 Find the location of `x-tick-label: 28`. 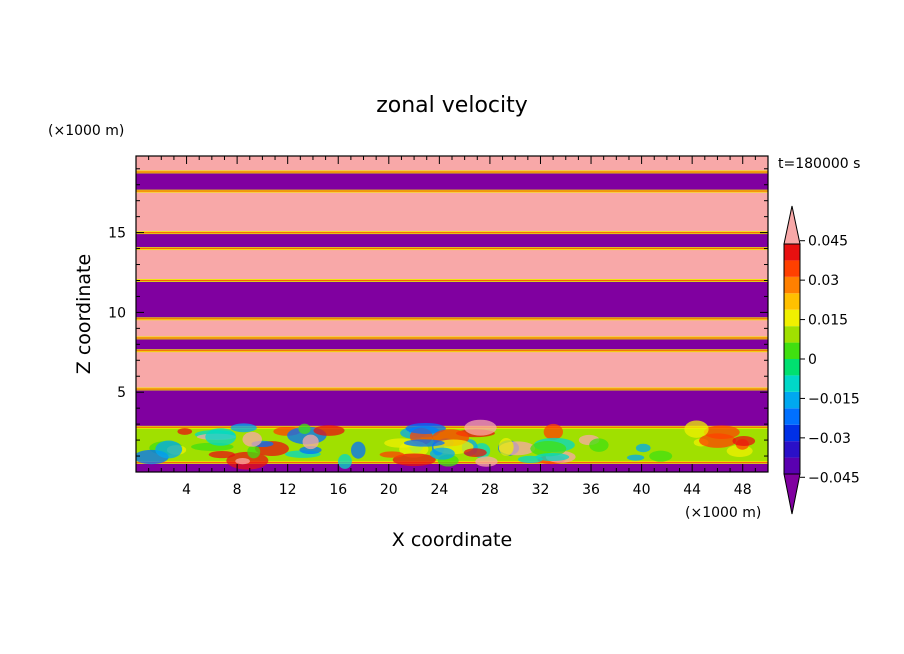

x-tick-label: 28 is located at coordinates (490, 490).